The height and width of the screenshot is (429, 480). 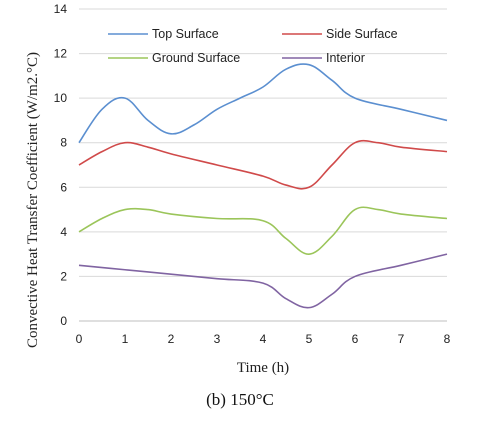 I want to click on x-tick-label: 4, so click(x=263, y=339).